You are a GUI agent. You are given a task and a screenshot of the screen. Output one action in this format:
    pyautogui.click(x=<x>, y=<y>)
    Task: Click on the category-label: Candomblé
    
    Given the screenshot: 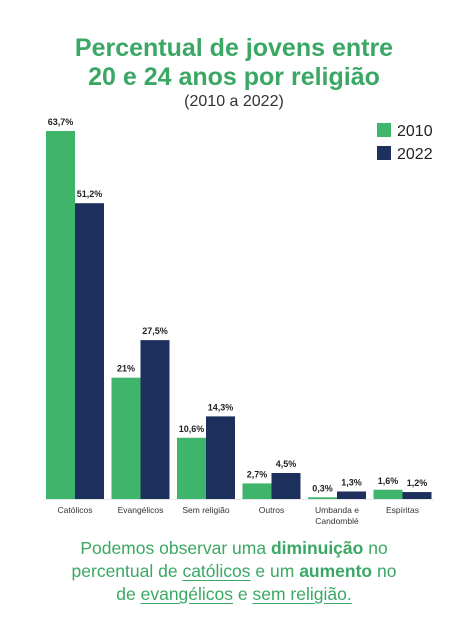 What is the action you would take?
    pyautogui.click(x=337, y=521)
    